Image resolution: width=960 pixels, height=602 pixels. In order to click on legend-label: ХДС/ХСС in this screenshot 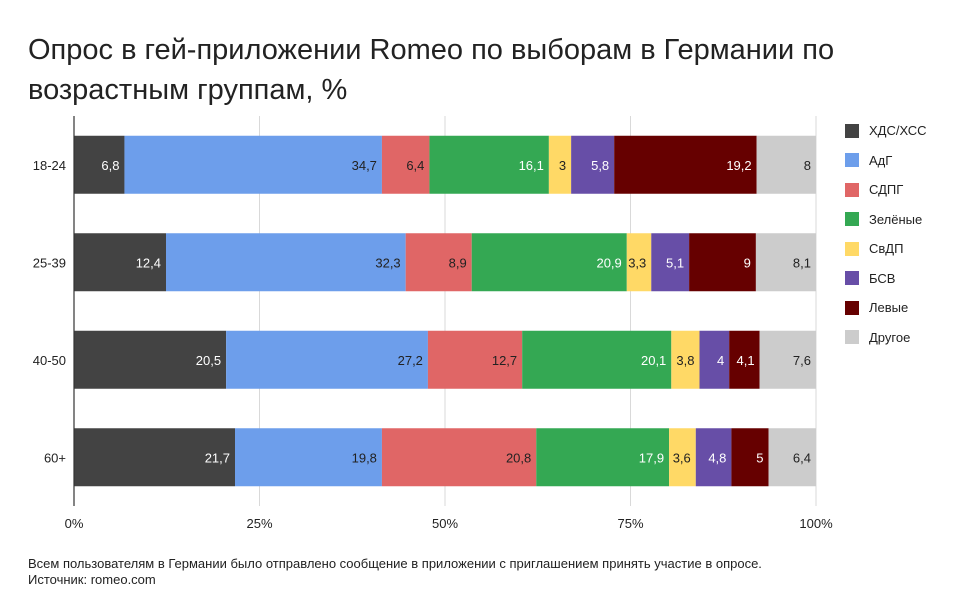, I will do `click(898, 131)`.